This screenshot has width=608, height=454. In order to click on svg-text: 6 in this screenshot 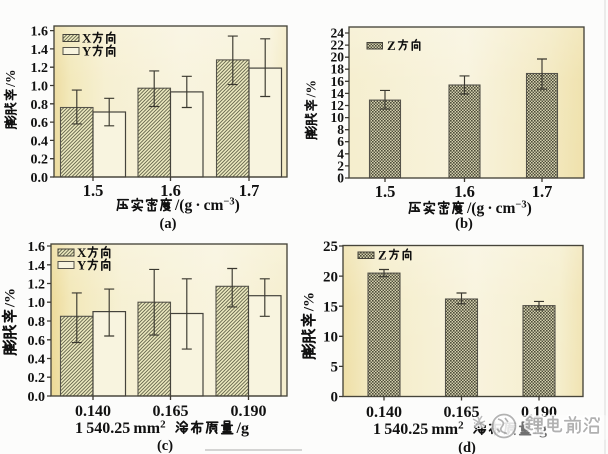, I will do `click(340, 141)`.